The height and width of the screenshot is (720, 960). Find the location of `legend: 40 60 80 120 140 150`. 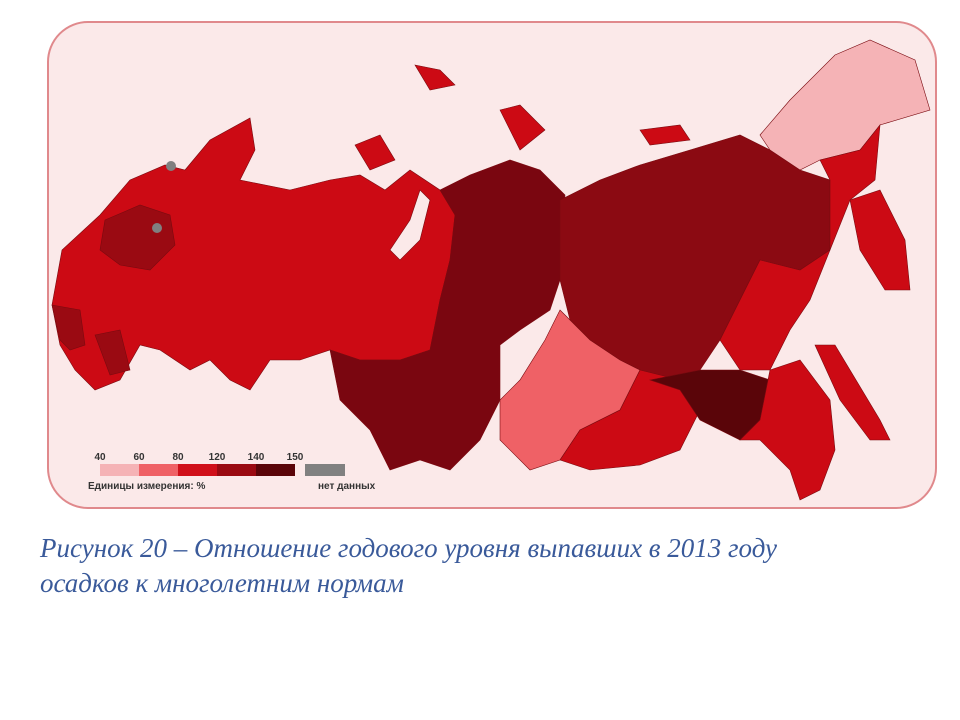

legend: 40 60 80 120 140 150 is located at coordinates (199, 464).